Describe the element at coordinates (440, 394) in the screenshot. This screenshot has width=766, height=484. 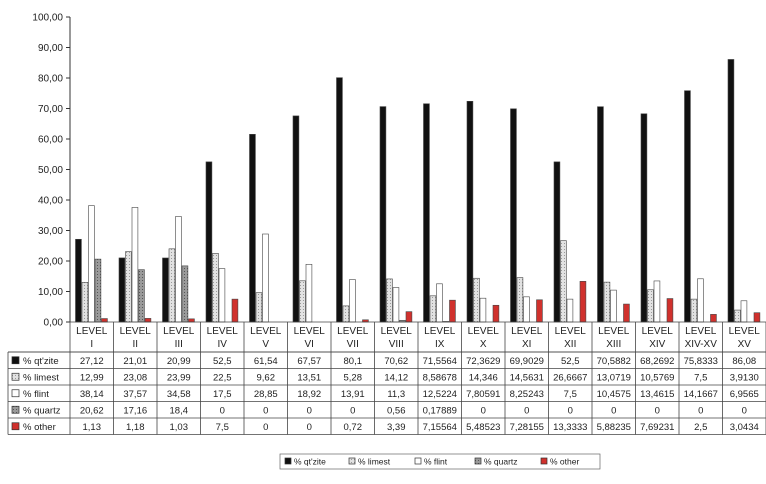
I see `data-label: 12,5224` at that location.